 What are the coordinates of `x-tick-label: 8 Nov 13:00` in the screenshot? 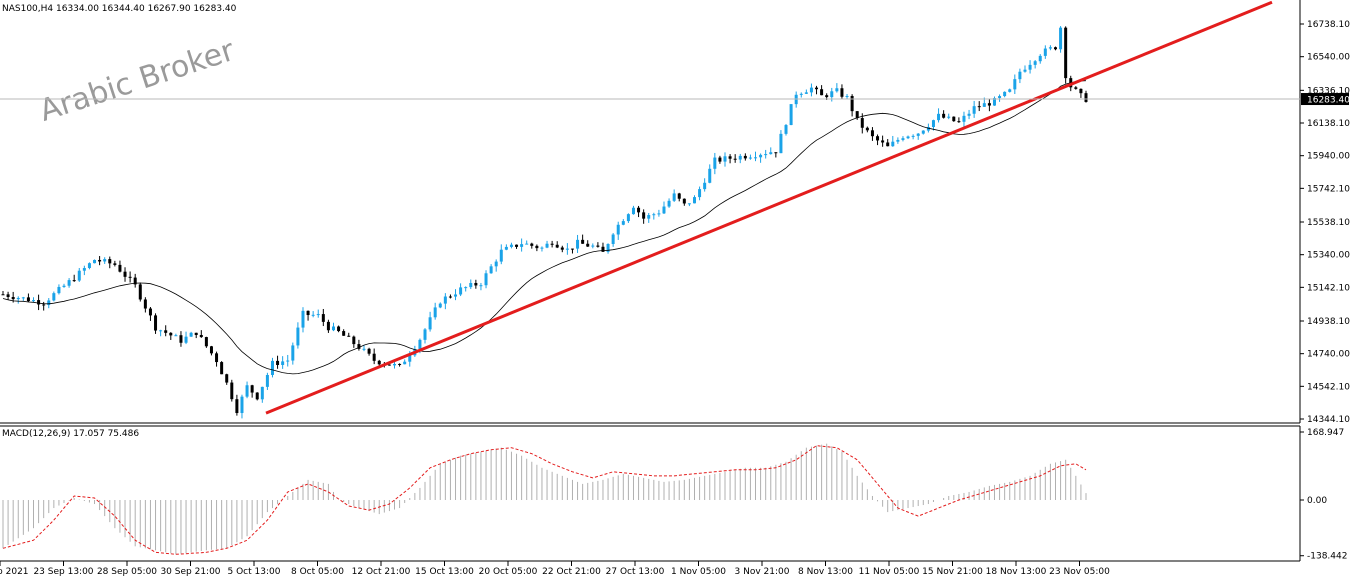 It's located at (825, 572).